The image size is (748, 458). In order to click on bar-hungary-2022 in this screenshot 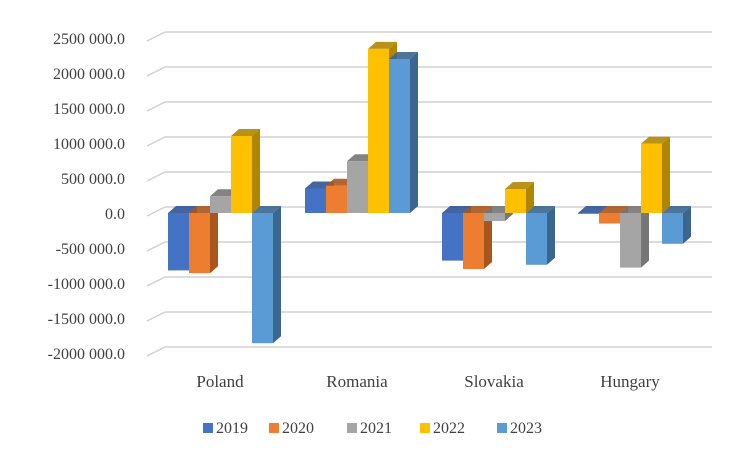, I will do `click(655, 174)`.